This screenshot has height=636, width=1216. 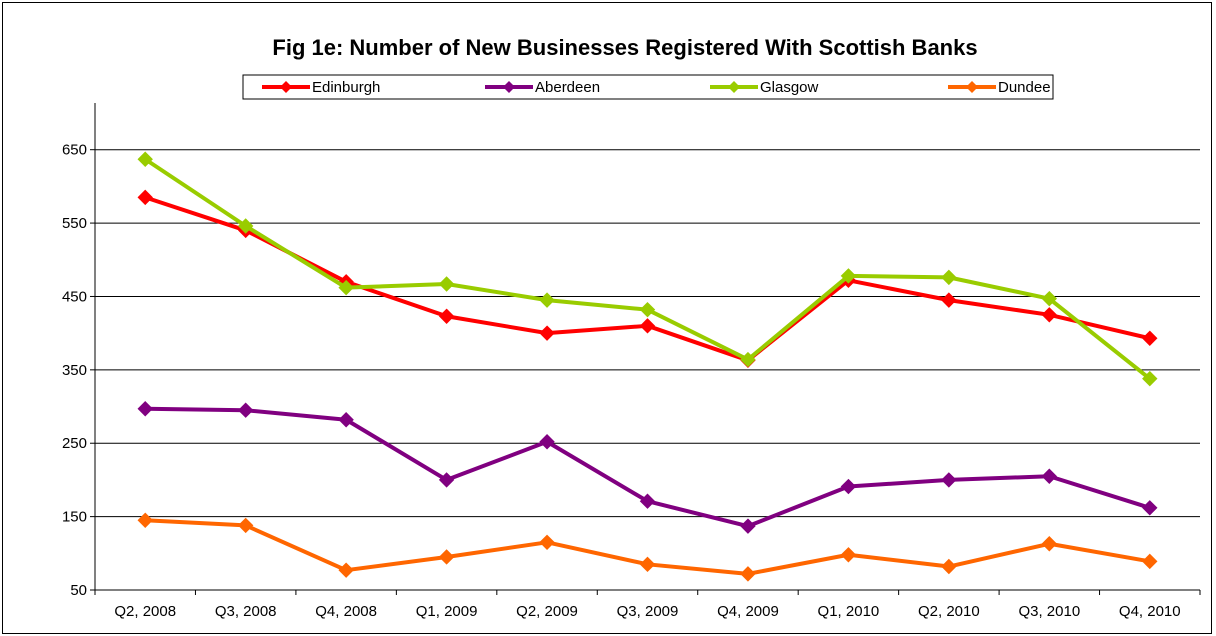 I want to click on x-tick-label: Q2, 2009, so click(x=547, y=611).